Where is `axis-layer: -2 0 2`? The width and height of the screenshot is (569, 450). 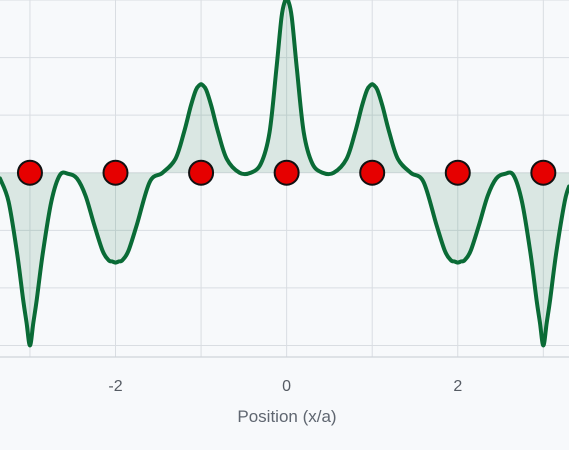
axis-layer: -2 0 2 is located at coordinates (284, 375).